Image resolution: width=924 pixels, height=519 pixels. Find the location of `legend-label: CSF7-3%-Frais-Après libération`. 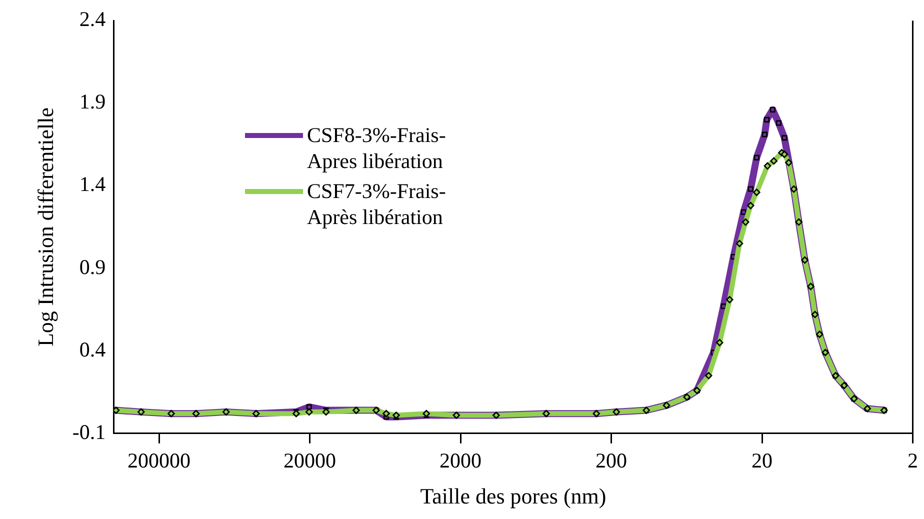

legend-label: CSF7-3%-Frais-Après libération is located at coordinates (377, 204).